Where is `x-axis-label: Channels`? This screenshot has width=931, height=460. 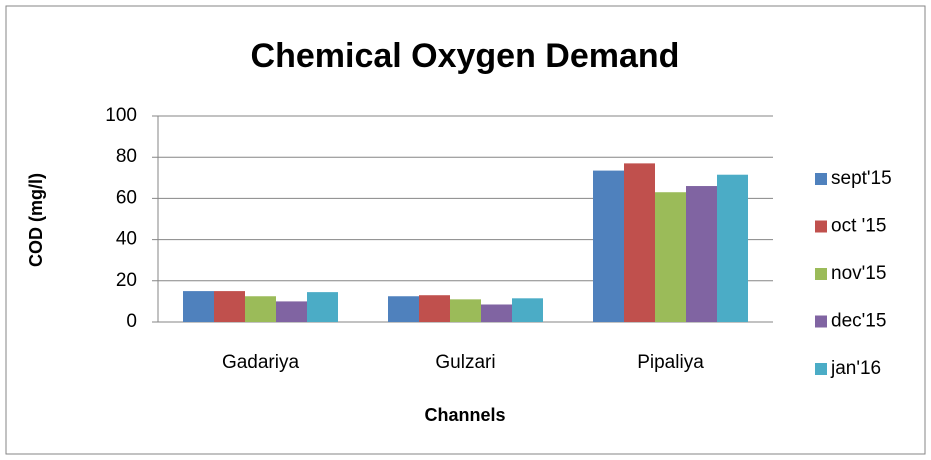
x-axis-label: Channels is located at coordinates (464, 415).